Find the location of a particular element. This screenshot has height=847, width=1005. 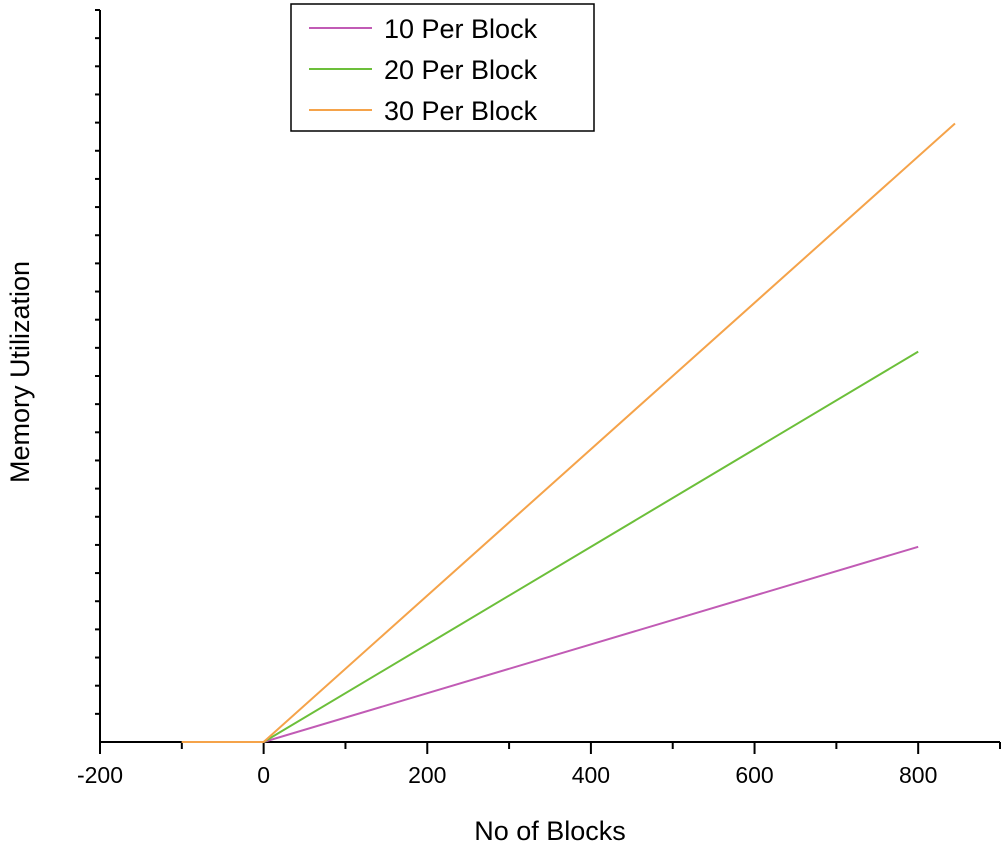

legend-label: 10 Per Block is located at coordinates (461, 29).